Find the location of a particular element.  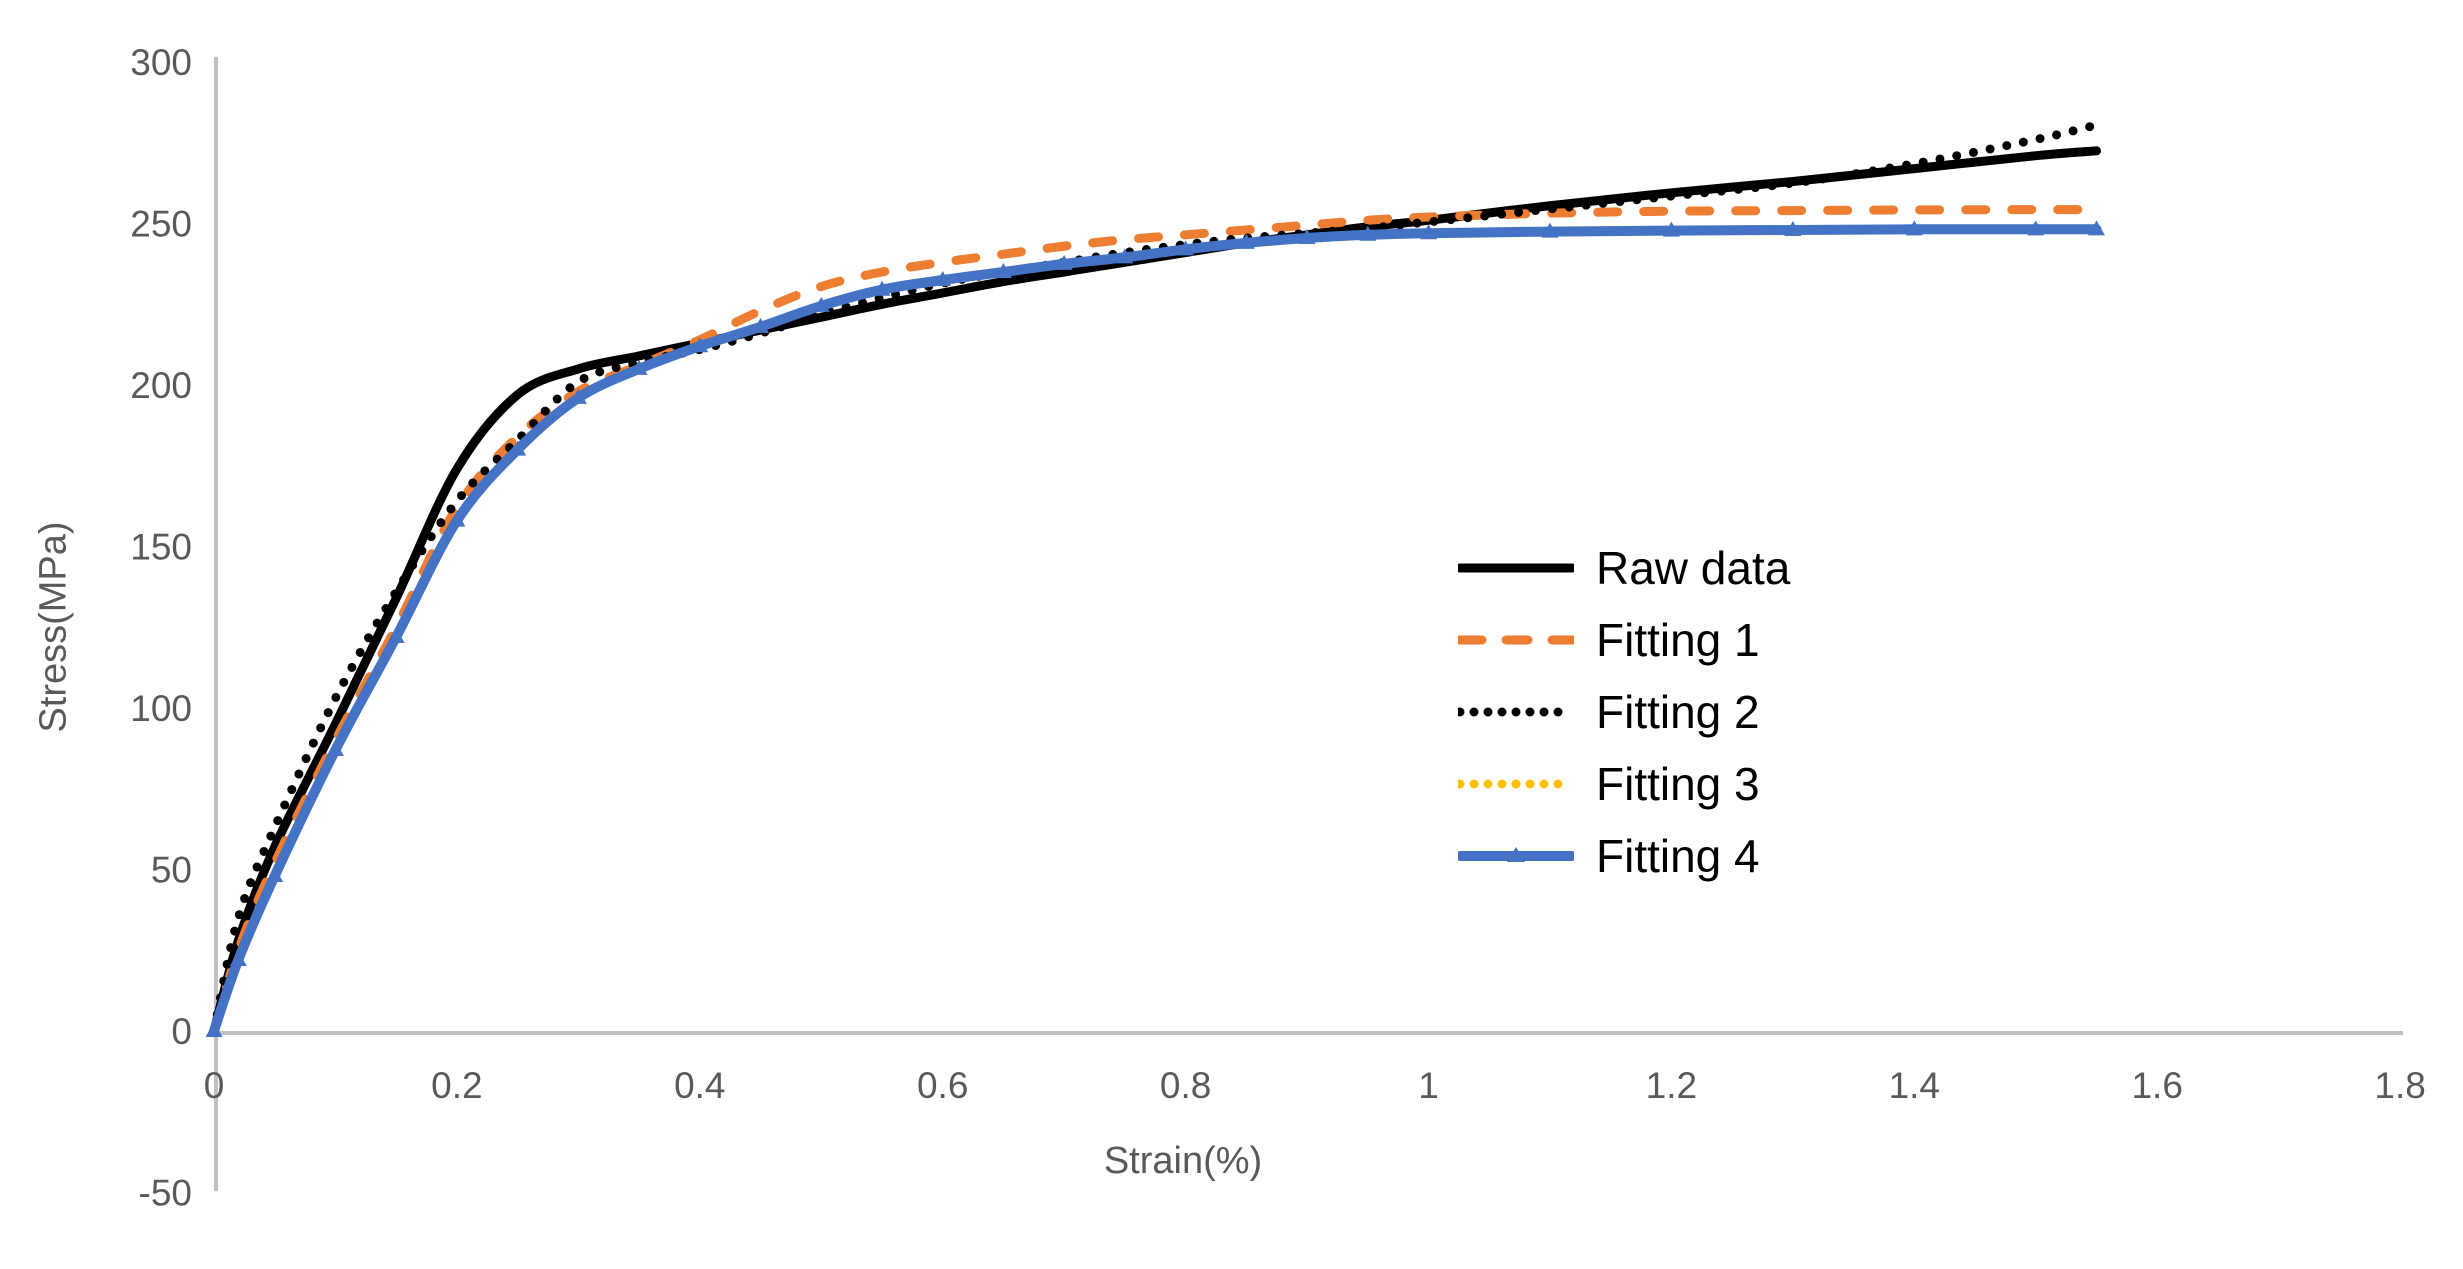

y-tick-label-50: 50 is located at coordinates (171, 870).